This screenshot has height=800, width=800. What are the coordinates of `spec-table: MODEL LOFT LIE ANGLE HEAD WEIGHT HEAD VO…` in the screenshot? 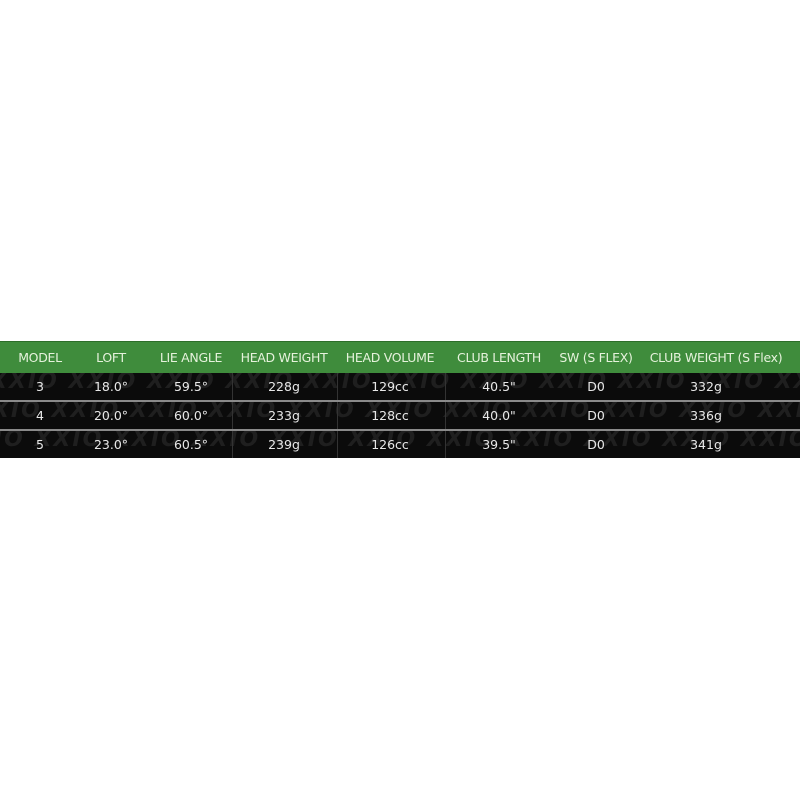 It's located at (400, 399).